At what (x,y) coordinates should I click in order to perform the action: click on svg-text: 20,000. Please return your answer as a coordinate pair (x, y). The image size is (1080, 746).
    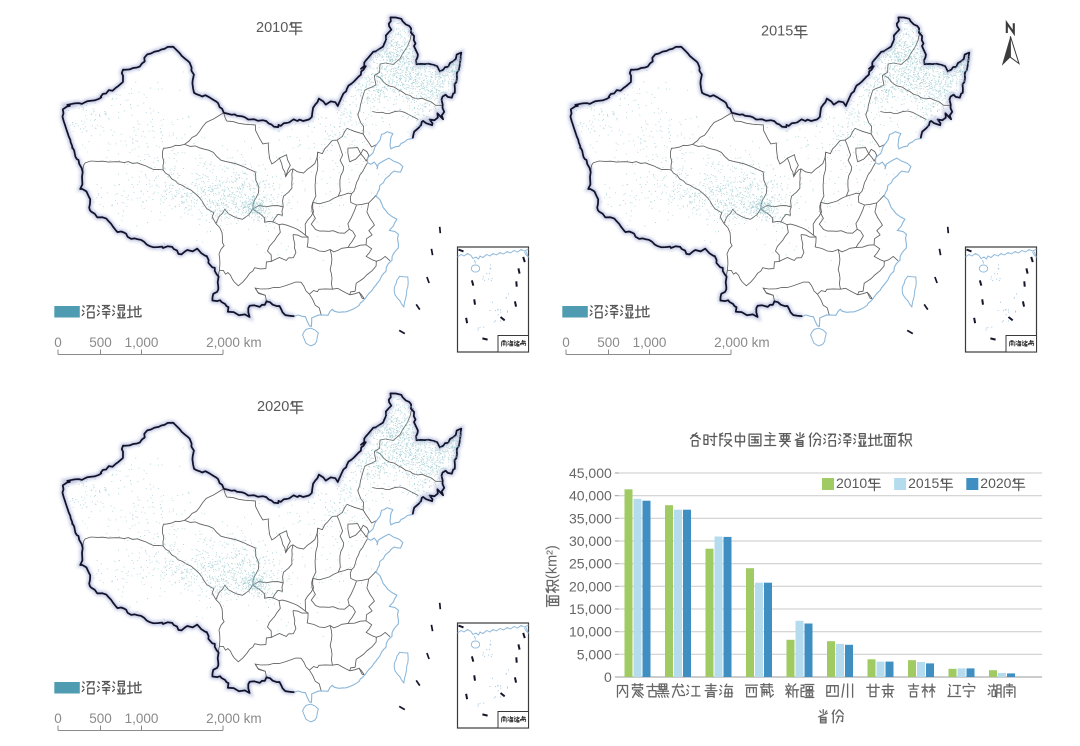
    Looking at the image, I should click on (590, 586).